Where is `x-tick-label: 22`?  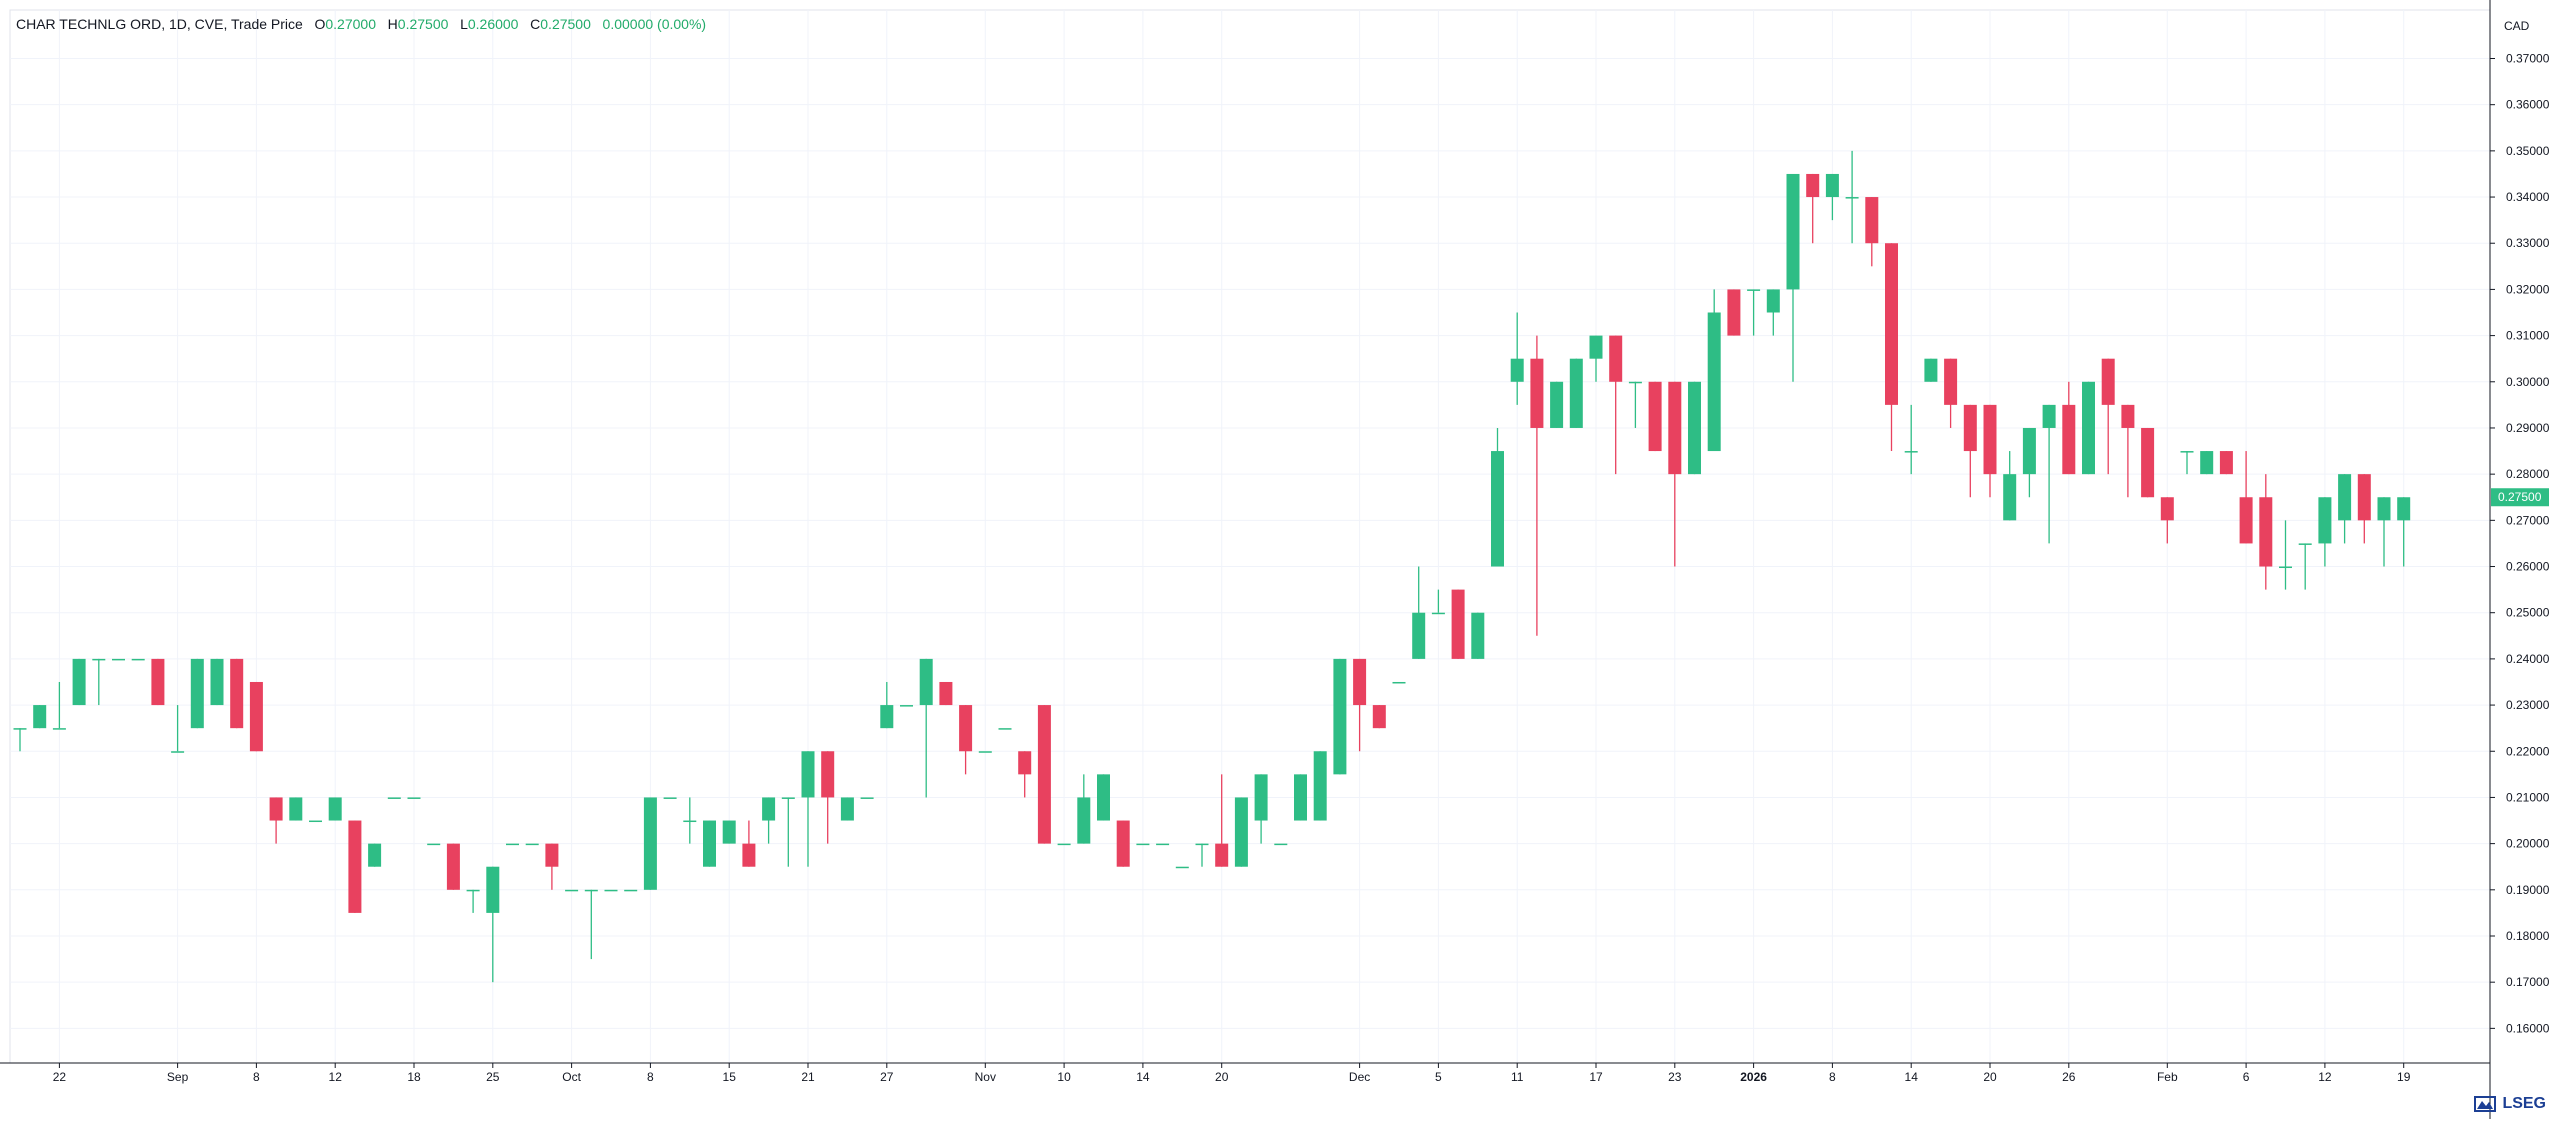 x-tick-label: 22 is located at coordinates (60, 1077).